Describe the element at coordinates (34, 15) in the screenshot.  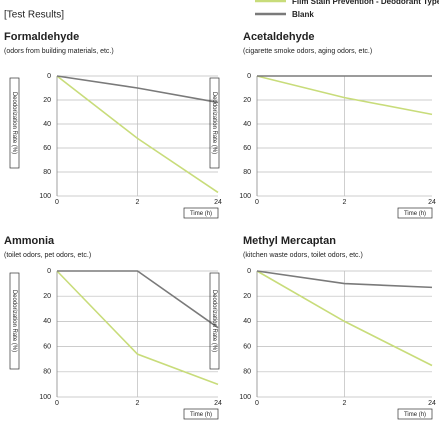
I see `header: [Test Results]` at that location.